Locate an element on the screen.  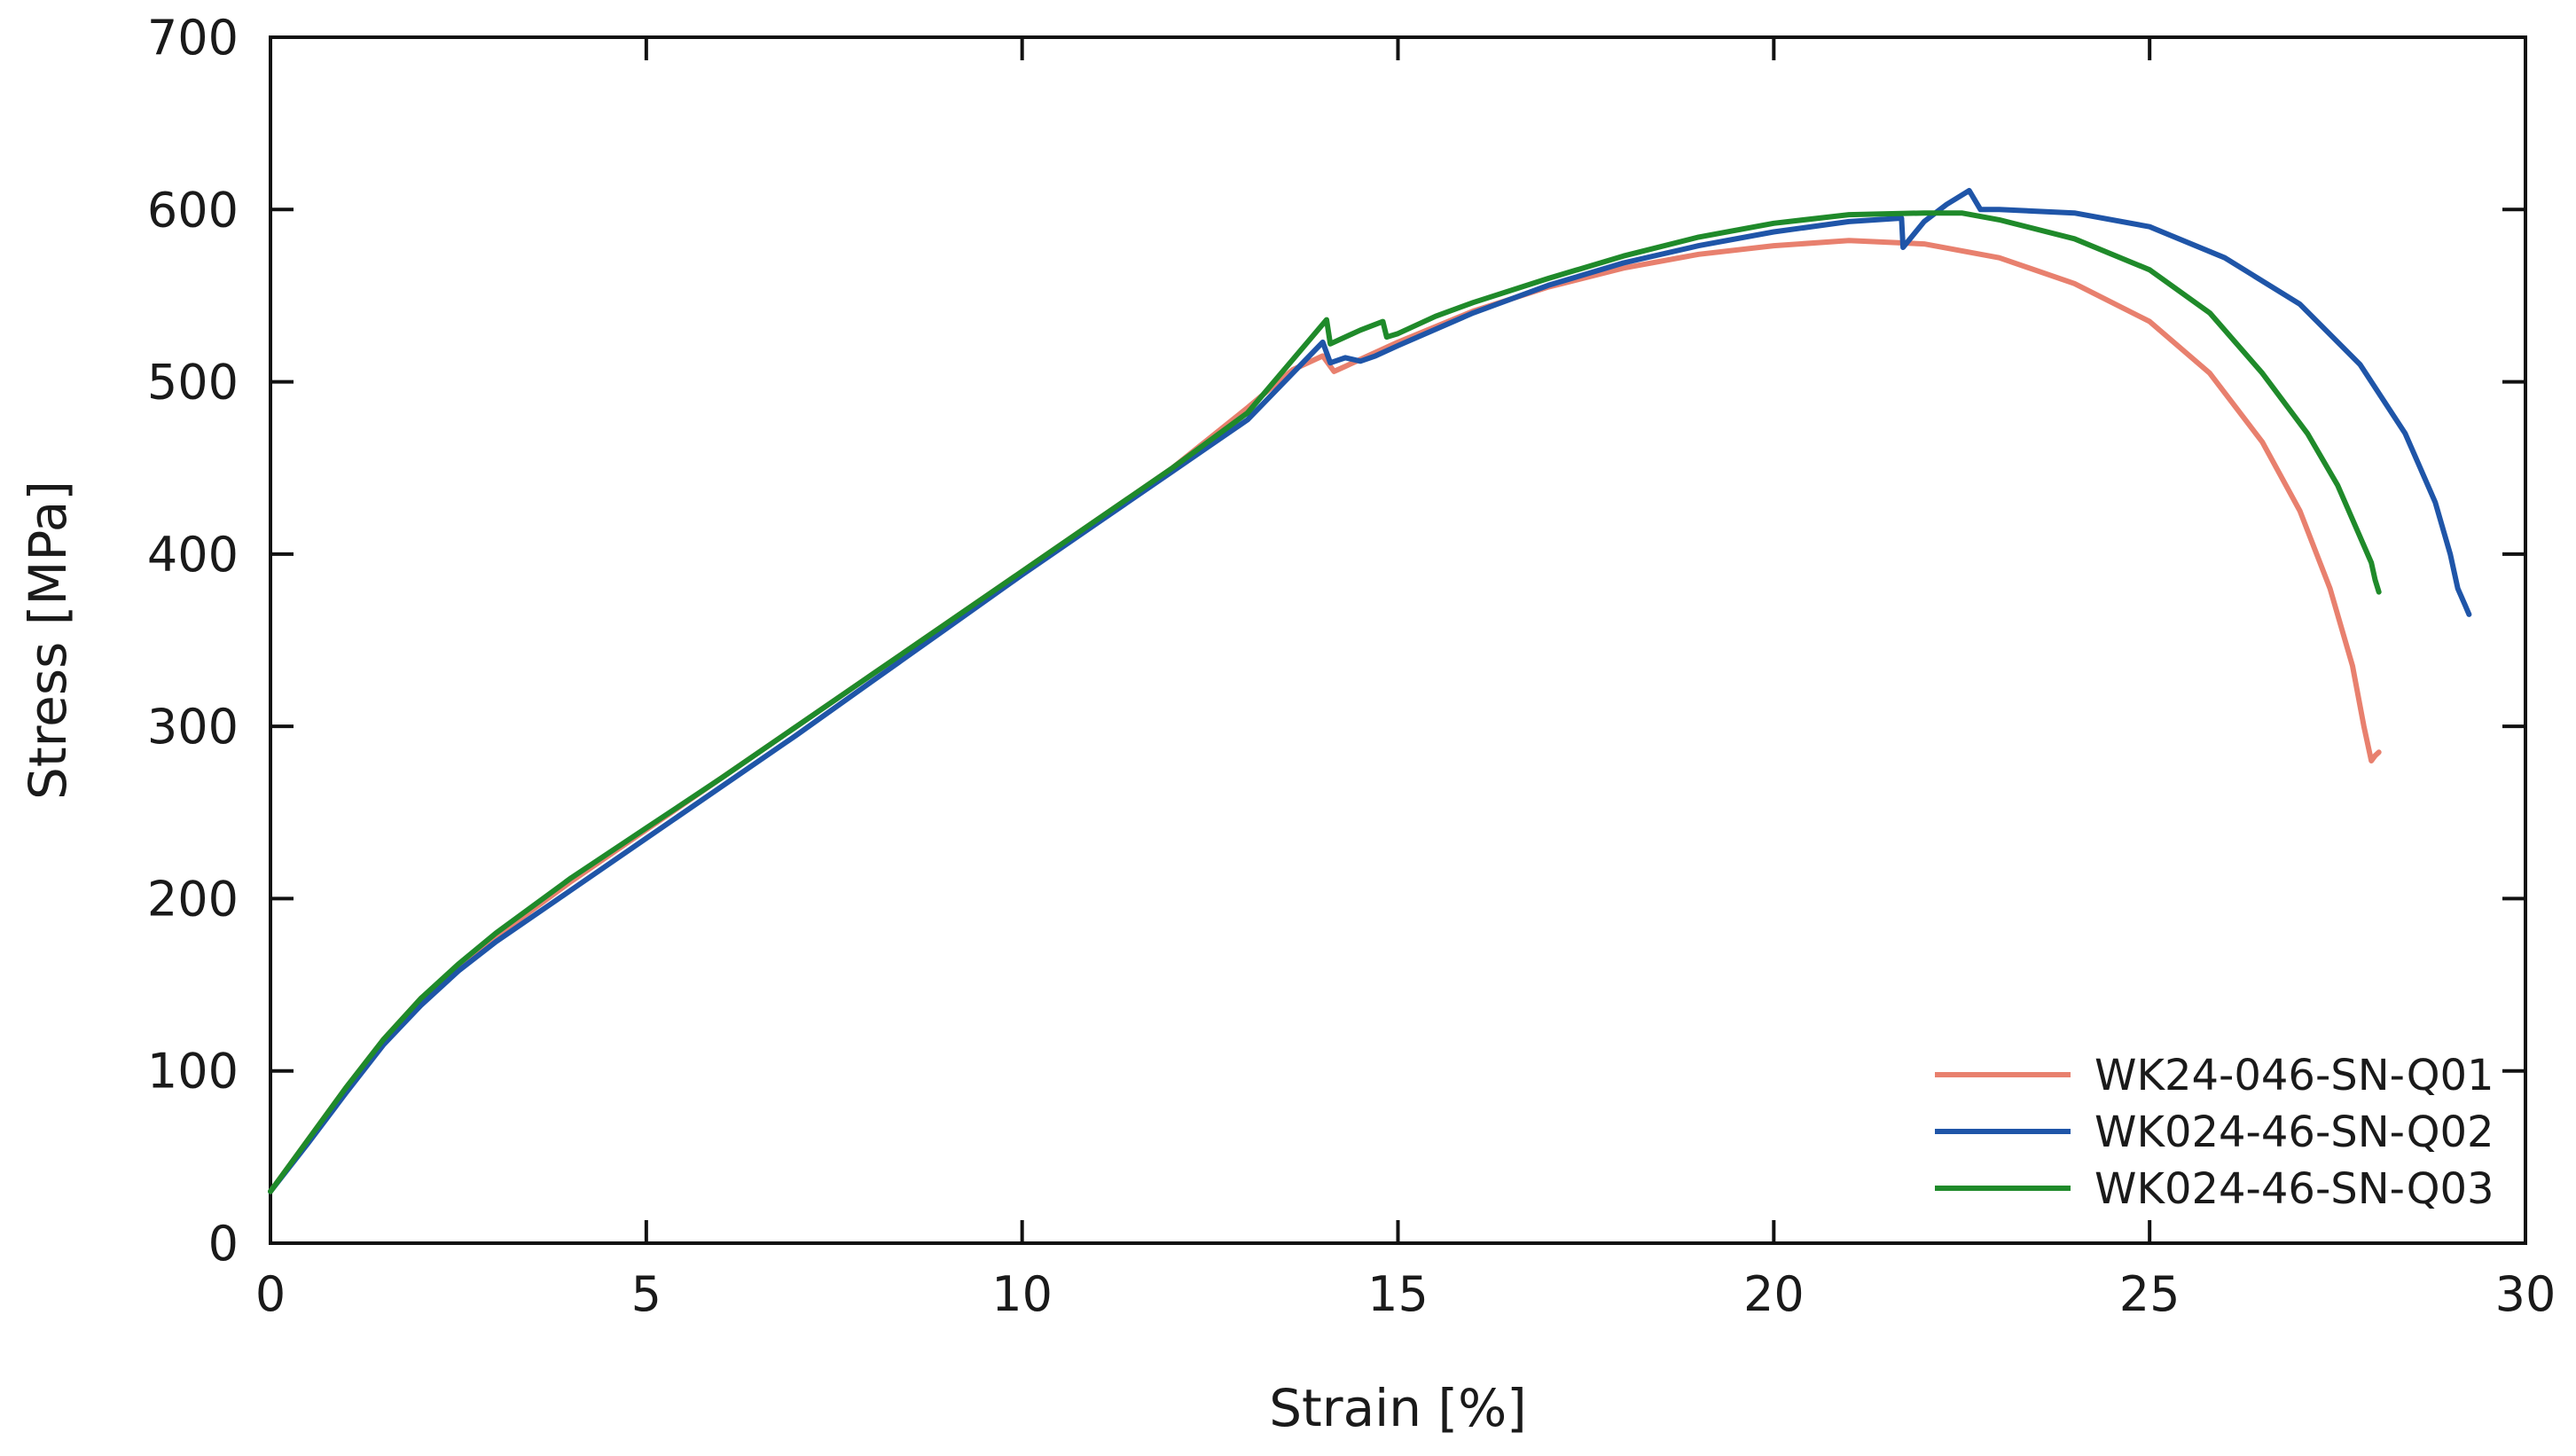
x-tick-label: 30 is located at coordinates (2525, 1294).